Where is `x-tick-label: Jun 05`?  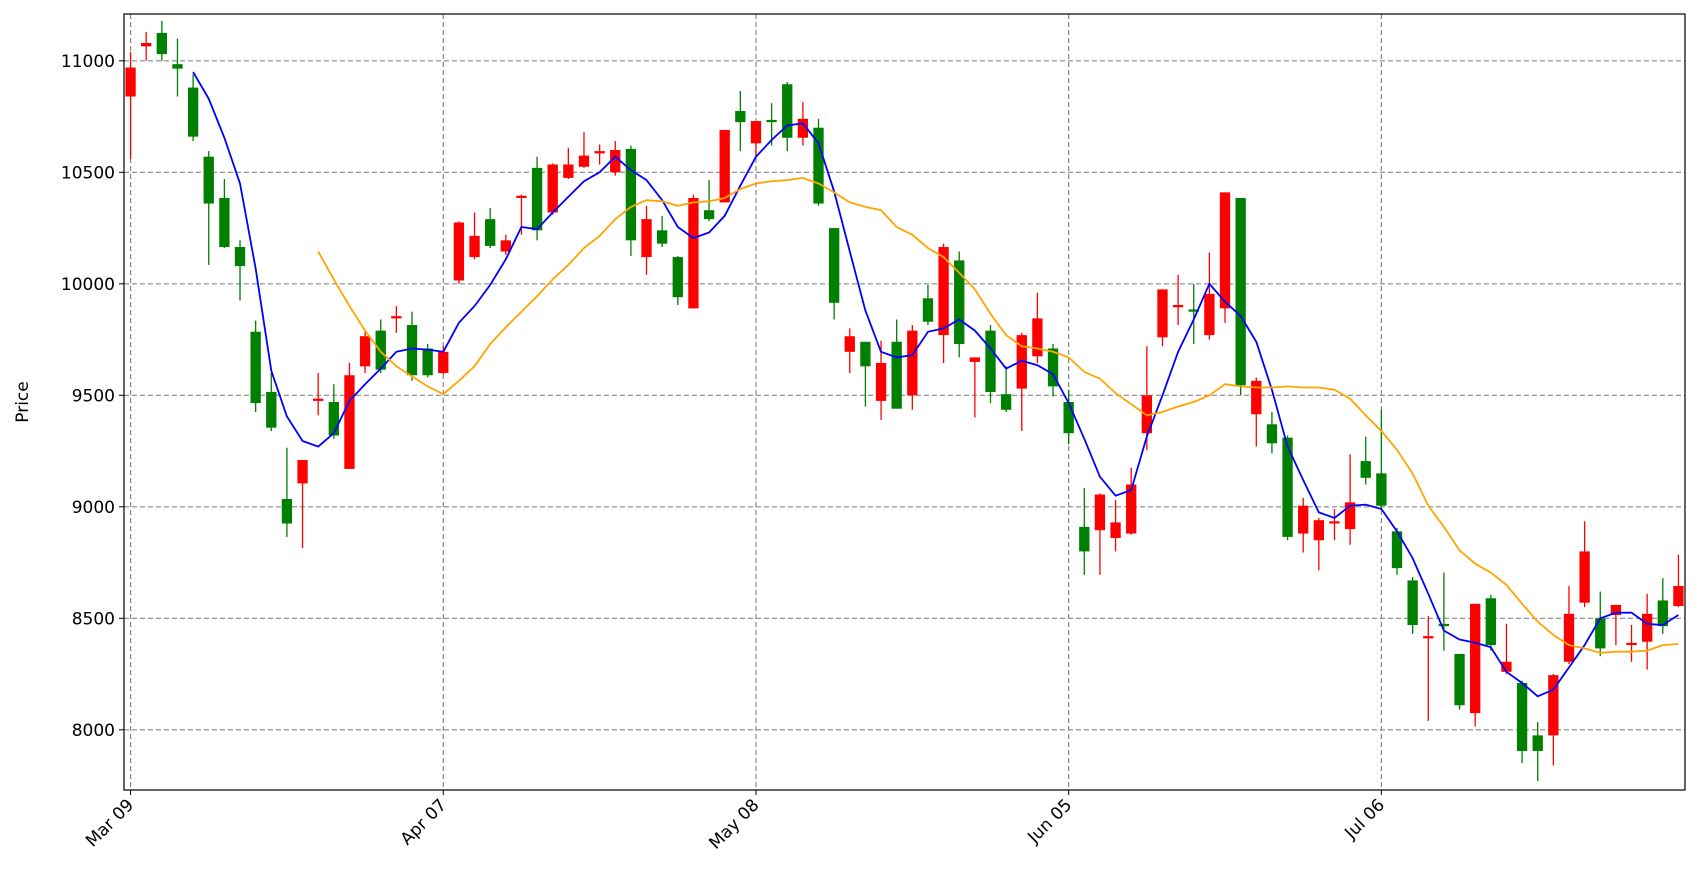 x-tick-label: Jun 05 is located at coordinates (1049, 821).